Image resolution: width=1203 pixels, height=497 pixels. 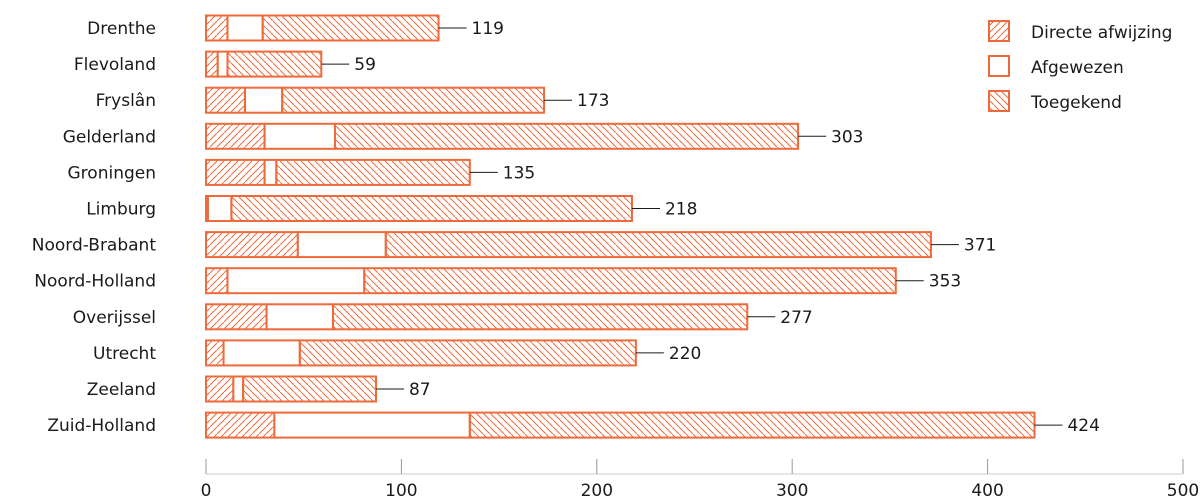 I want to click on bar-row: Noord-Holland 353, so click(x=497, y=281).